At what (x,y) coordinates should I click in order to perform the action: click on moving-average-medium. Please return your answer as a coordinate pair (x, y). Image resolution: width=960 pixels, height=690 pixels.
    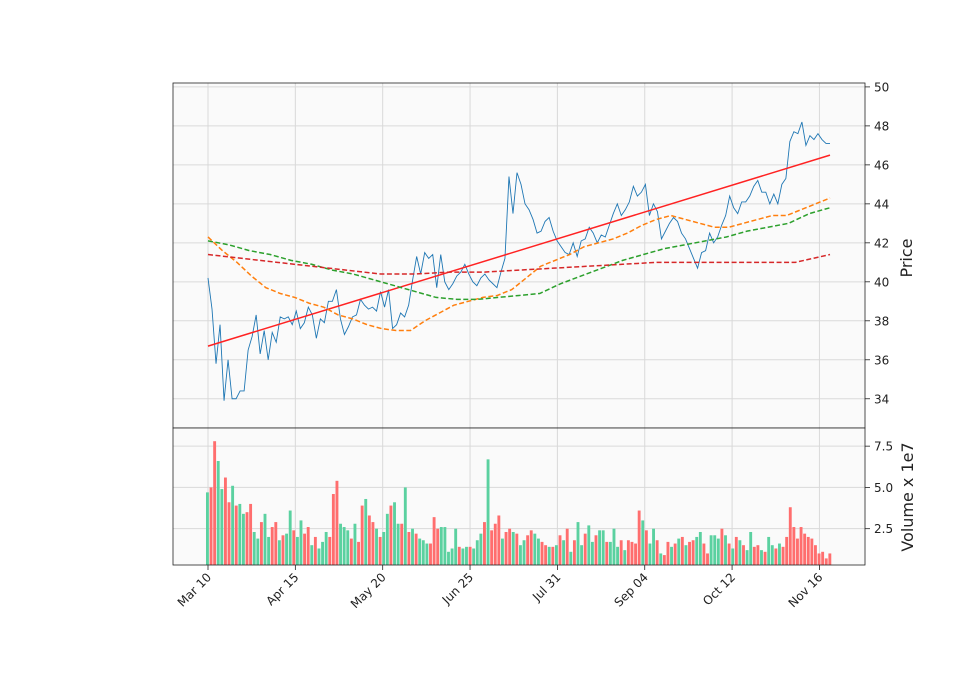
    Looking at the image, I should click on (519, 254).